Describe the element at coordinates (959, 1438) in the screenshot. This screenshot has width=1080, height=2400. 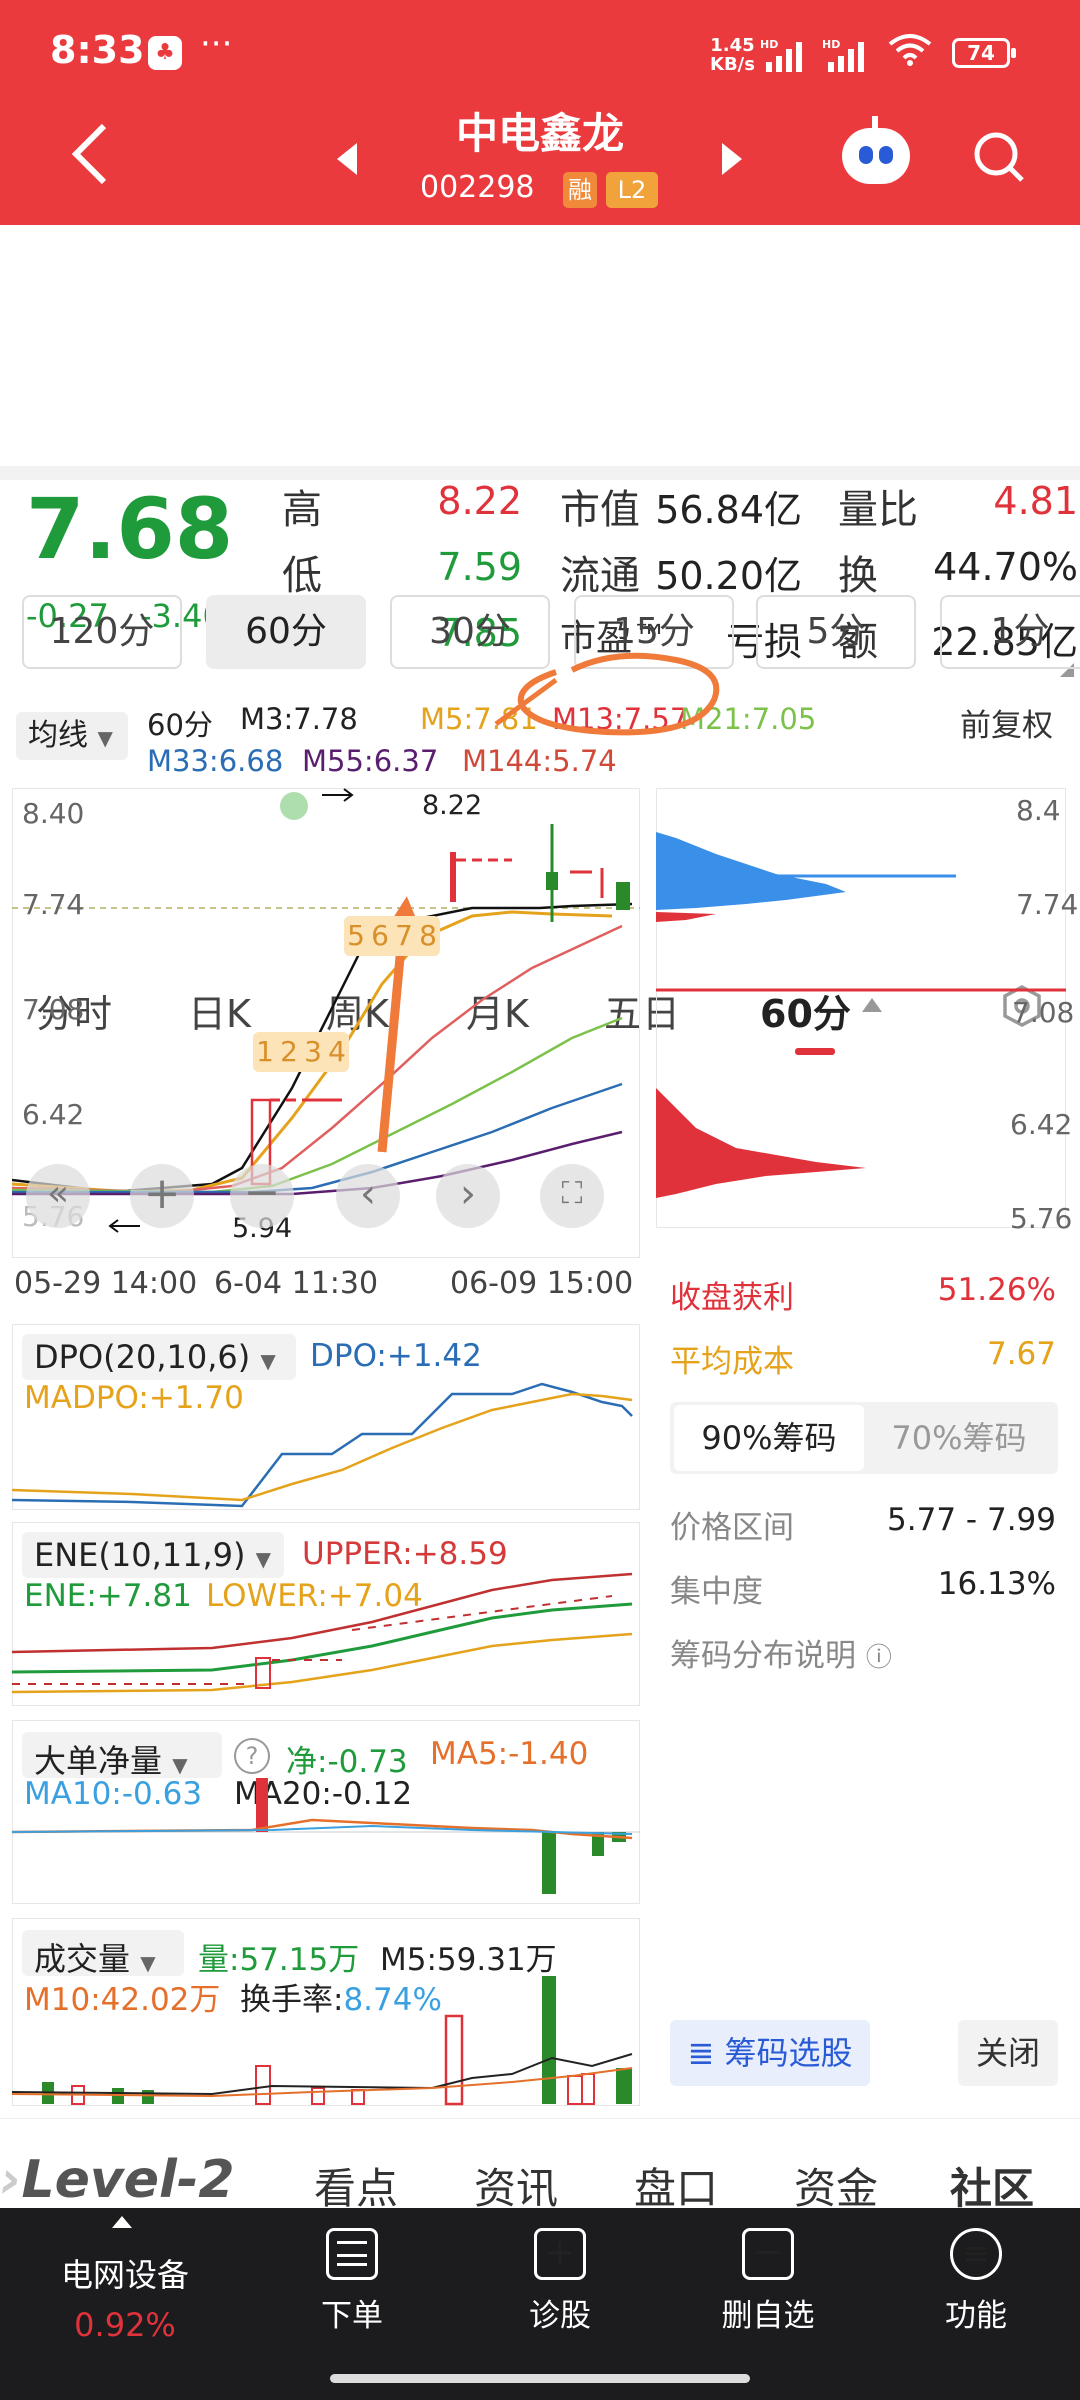
I see `chip-70-tab: 70%筹码` at that location.